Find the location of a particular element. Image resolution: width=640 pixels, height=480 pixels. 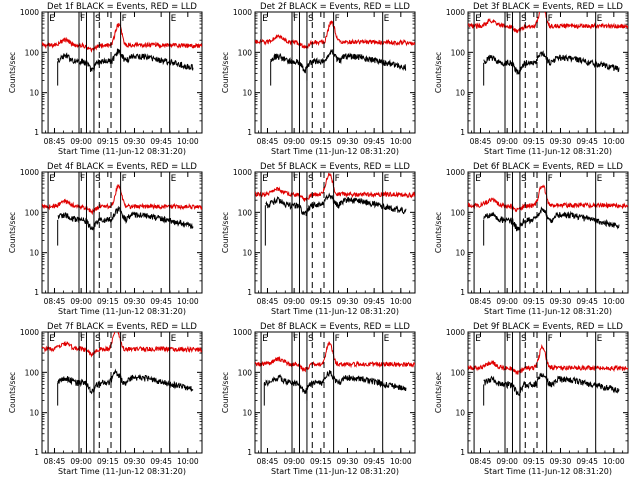

chart-title: Det 1f BLACK = Events, RED = LLD is located at coordinates (122, 7).